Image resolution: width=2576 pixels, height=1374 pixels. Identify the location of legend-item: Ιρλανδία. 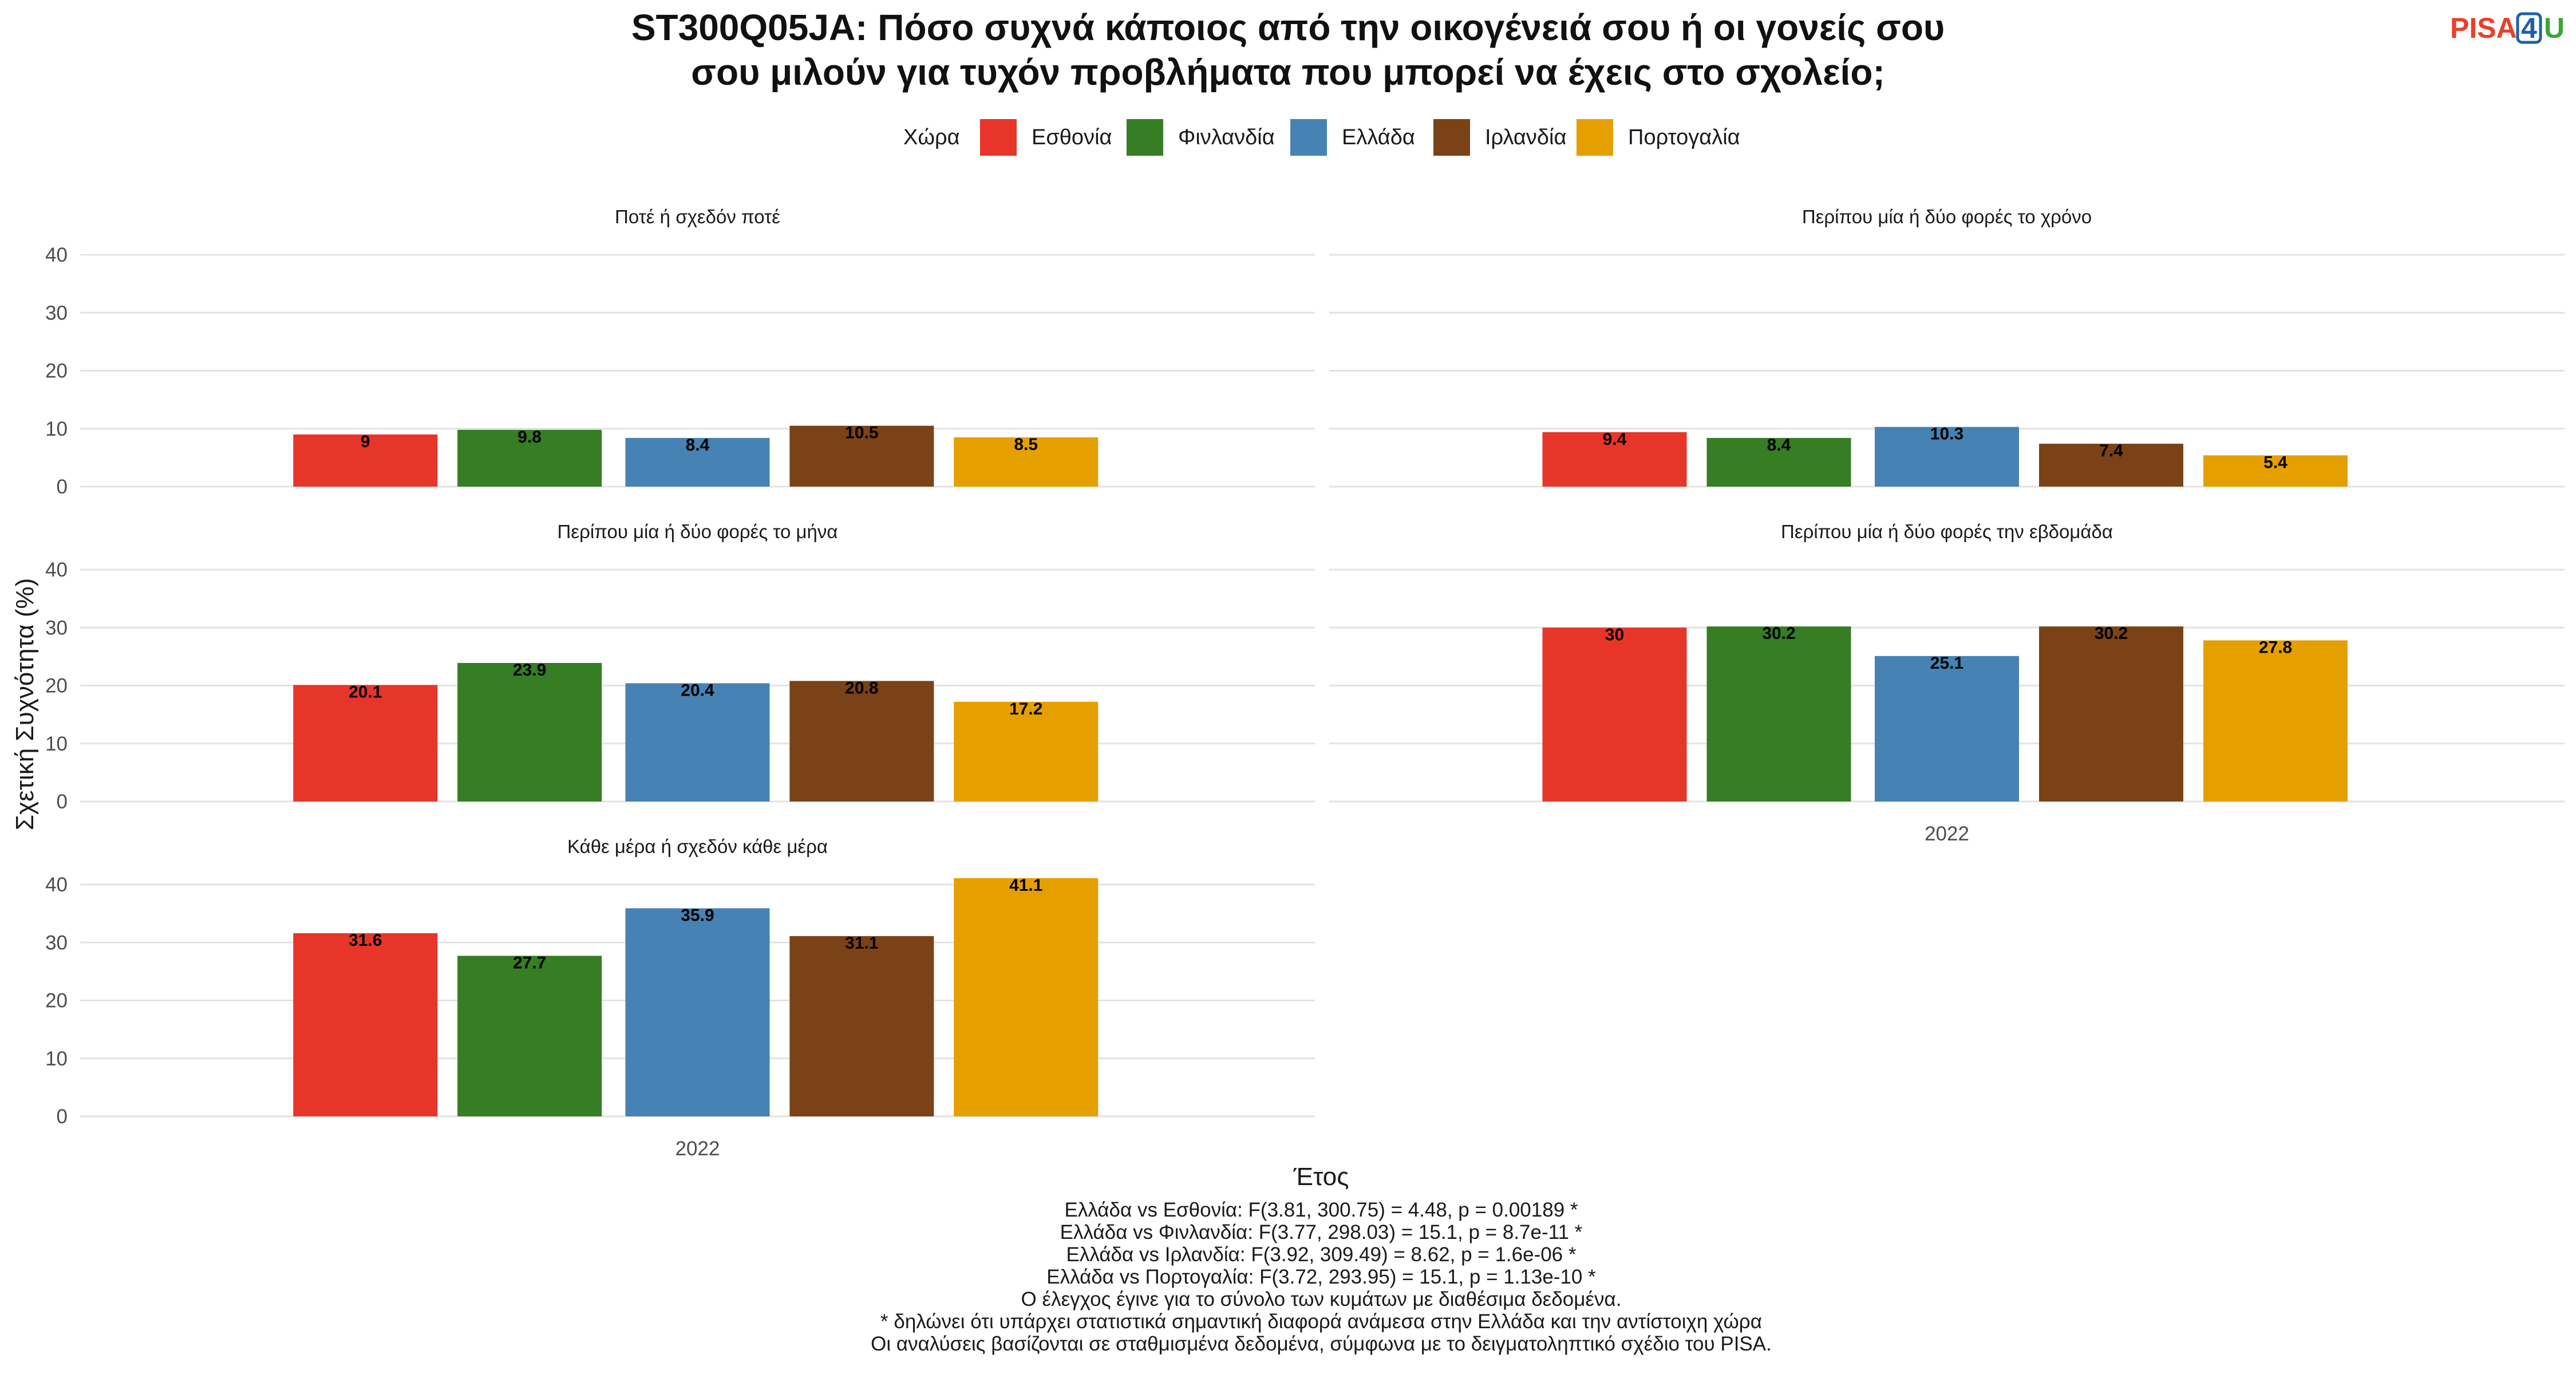
(1499, 137).